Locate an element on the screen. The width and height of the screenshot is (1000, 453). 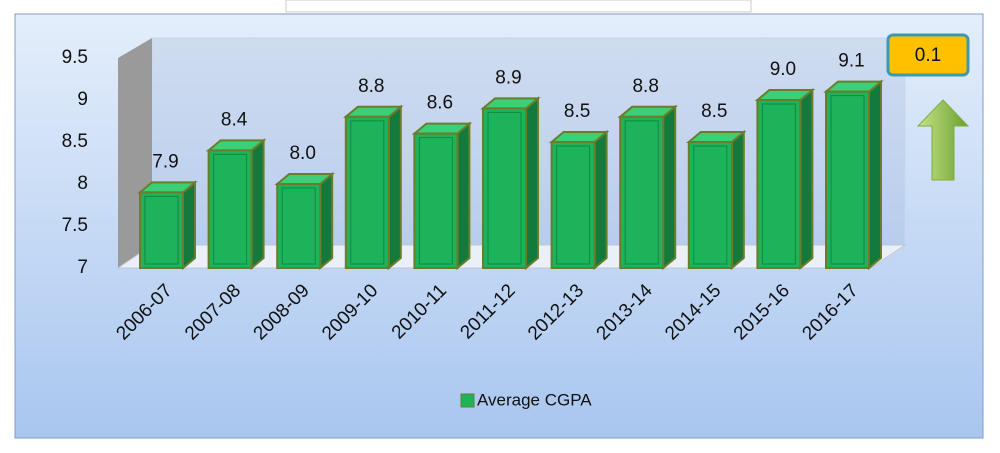
y-tick-label: 9.5 is located at coordinates (75, 57).